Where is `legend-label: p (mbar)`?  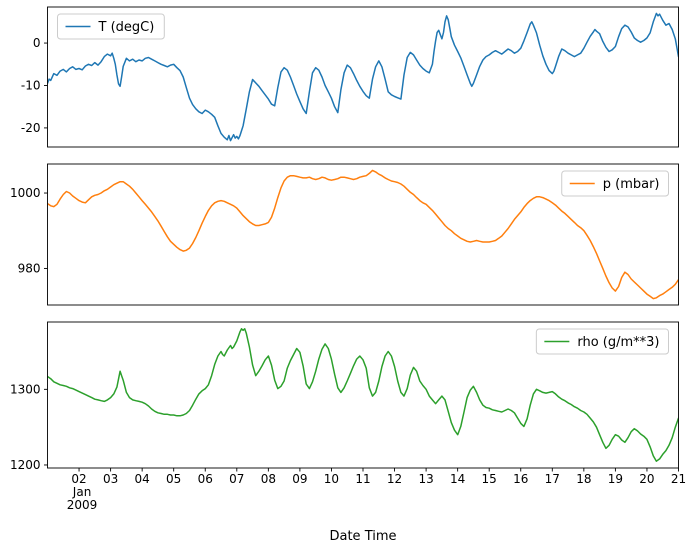 legend-label: p (mbar) is located at coordinates (631, 184).